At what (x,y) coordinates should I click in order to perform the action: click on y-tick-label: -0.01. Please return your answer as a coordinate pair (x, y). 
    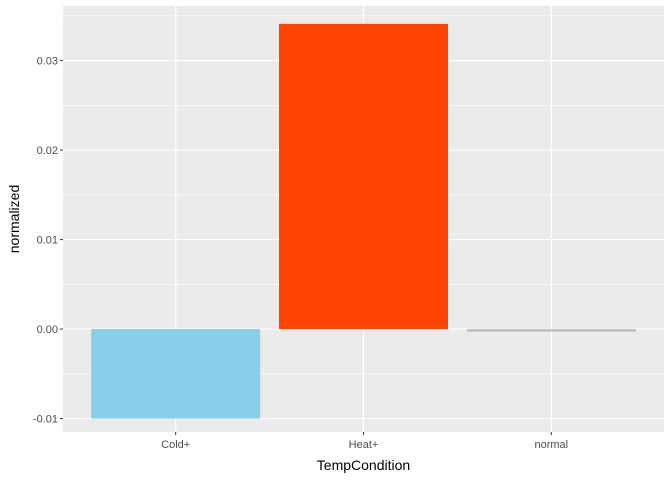
    Looking at the image, I should click on (45, 420).